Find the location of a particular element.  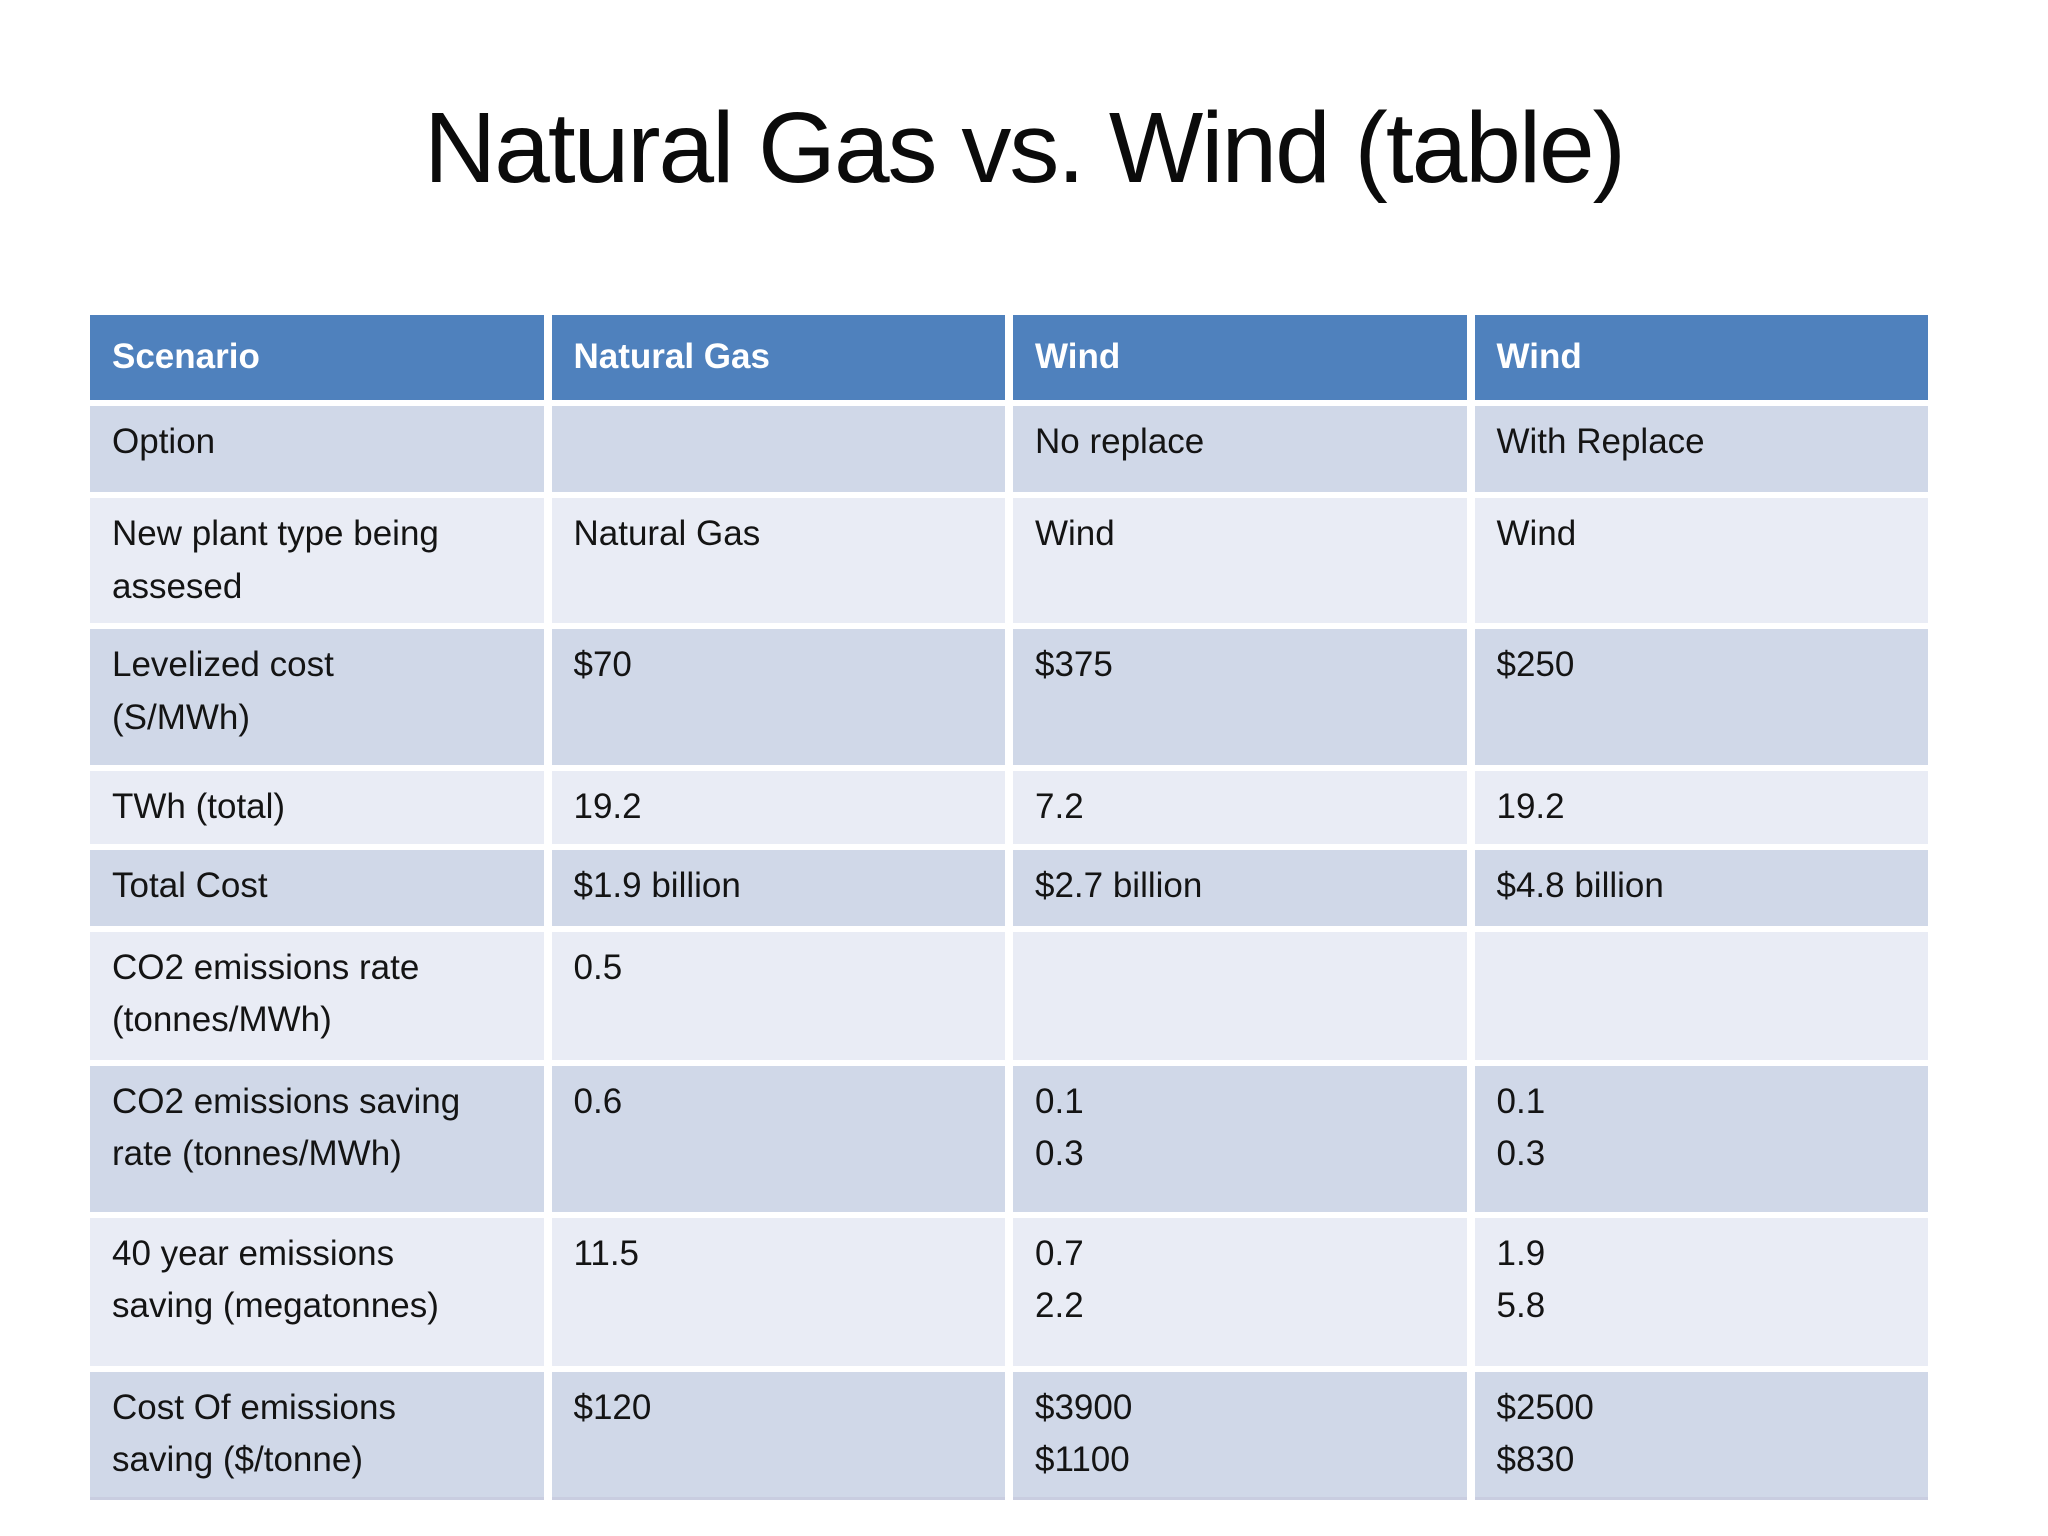

table-cell: $70 is located at coordinates (778, 697).